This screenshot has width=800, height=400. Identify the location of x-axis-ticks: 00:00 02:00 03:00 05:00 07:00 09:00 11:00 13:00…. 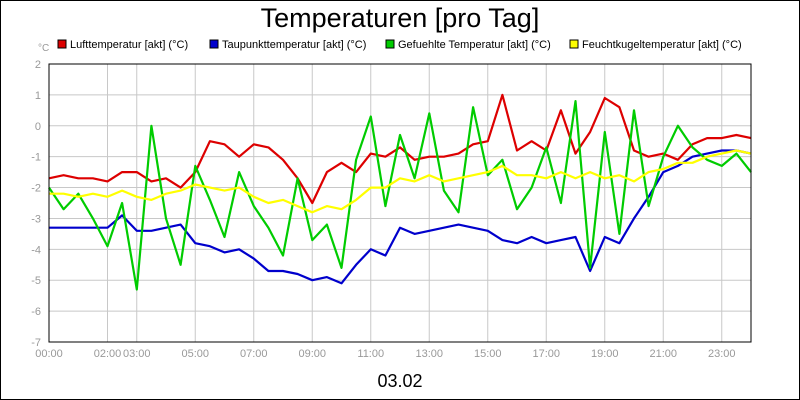
(385, 354).